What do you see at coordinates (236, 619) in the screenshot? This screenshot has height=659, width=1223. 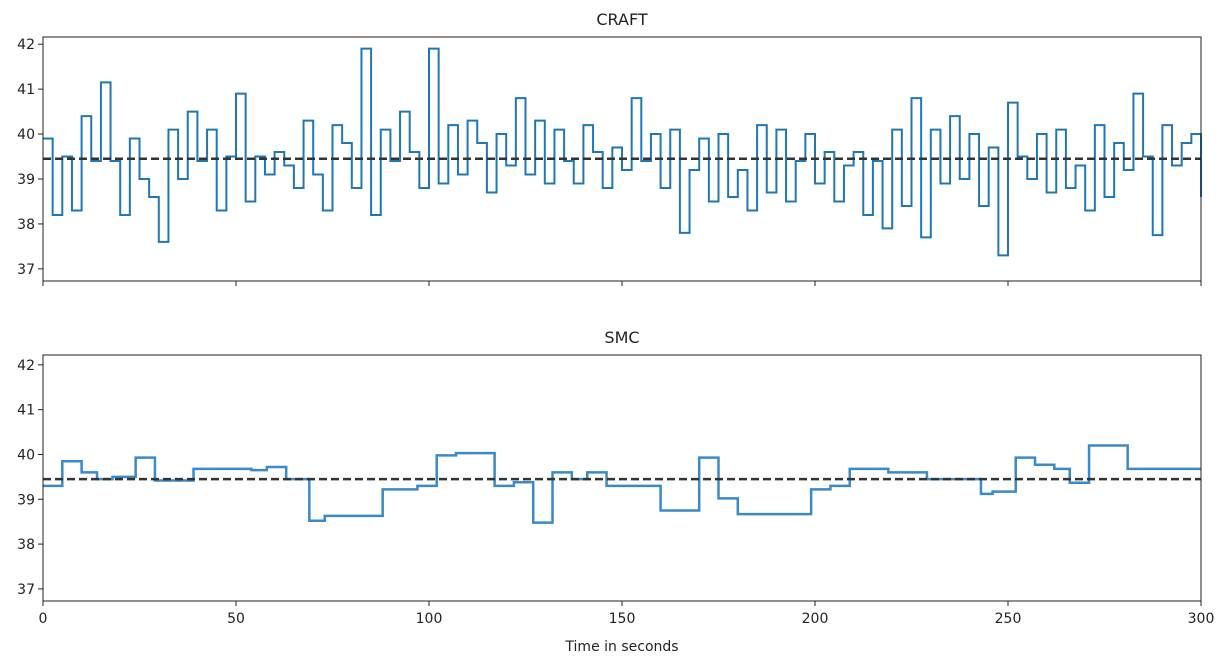 I see `x-tick-label: 50` at bounding box center [236, 619].